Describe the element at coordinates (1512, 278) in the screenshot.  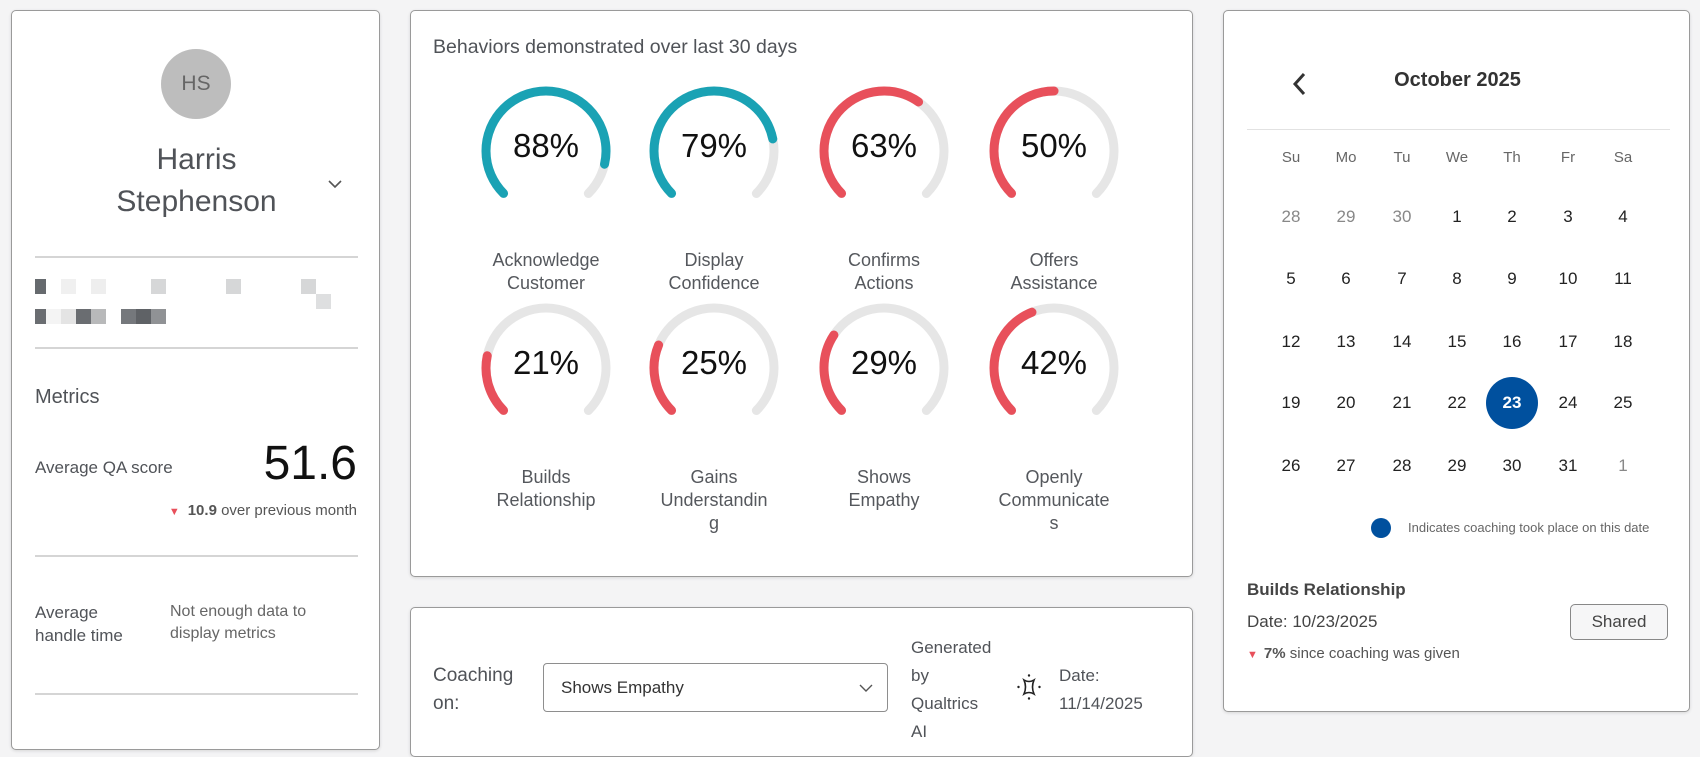
I see `calendar-day: 9` at that location.